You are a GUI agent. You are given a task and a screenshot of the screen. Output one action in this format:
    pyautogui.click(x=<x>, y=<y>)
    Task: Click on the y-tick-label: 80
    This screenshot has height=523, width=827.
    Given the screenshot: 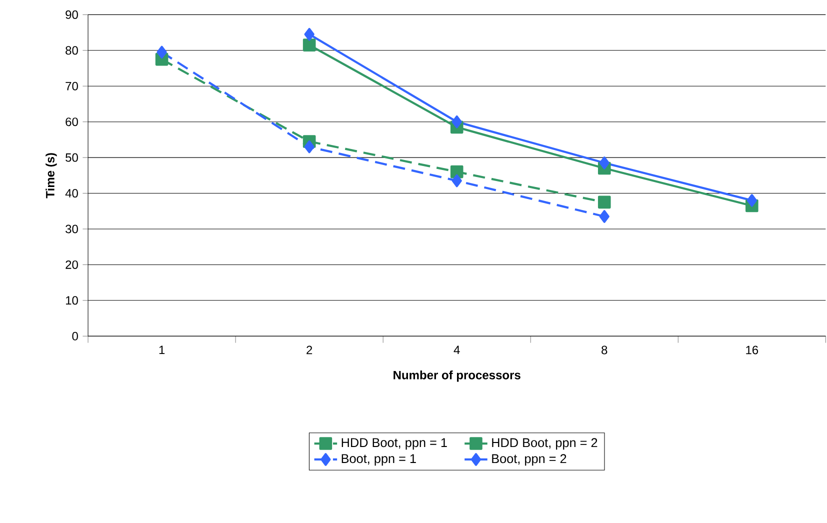 What is the action you would take?
    pyautogui.click(x=72, y=50)
    